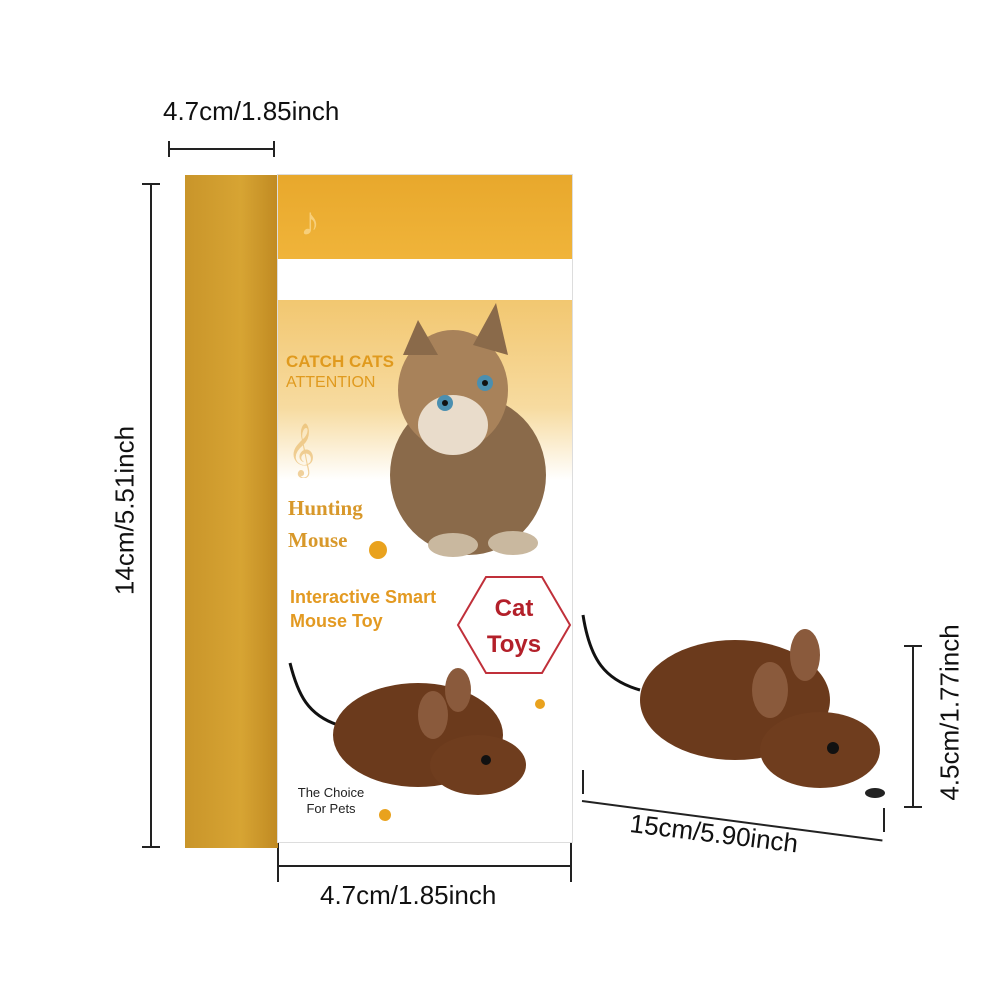 The height and width of the screenshot is (1000, 1000). Describe the element at coordinates (301, 450) in the screenshot. I see `treble-clef-icon: 𝄞` at that location.